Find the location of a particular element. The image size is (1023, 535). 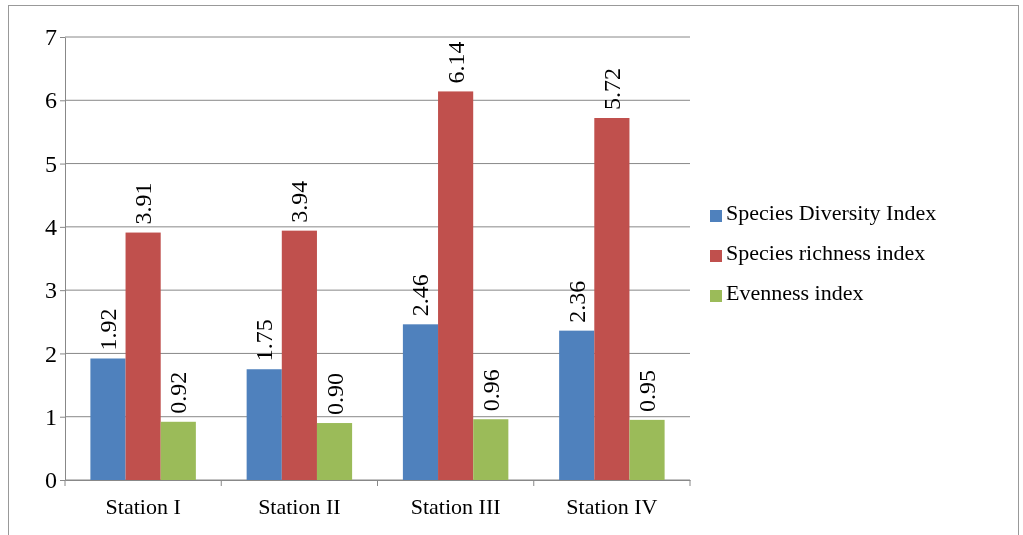

data-label: 3.94 is located at coordinates (299, 201).